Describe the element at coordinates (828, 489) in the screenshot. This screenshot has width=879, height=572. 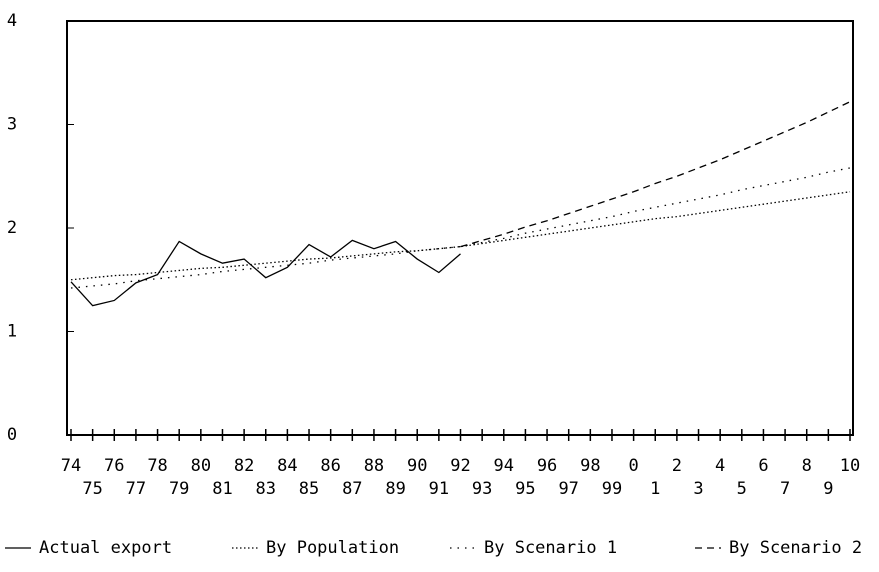
I see `x-tick-label: 9` at that location.